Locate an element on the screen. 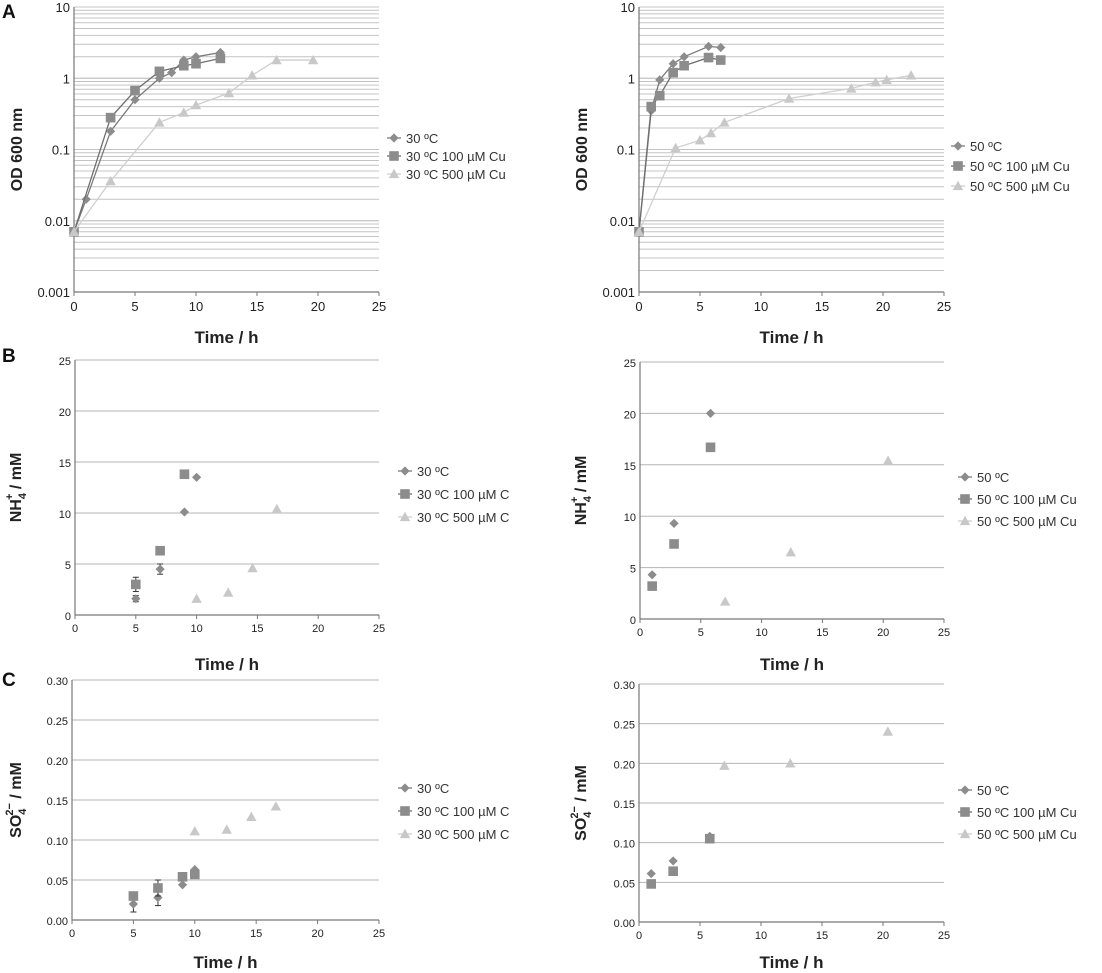 The height and width of the screenshot is (973, 1102). legend: 50 ºC 50 ºC 100 µM Cu 50 ºC 500 µM Cu is located at coordinates (1017, 812).